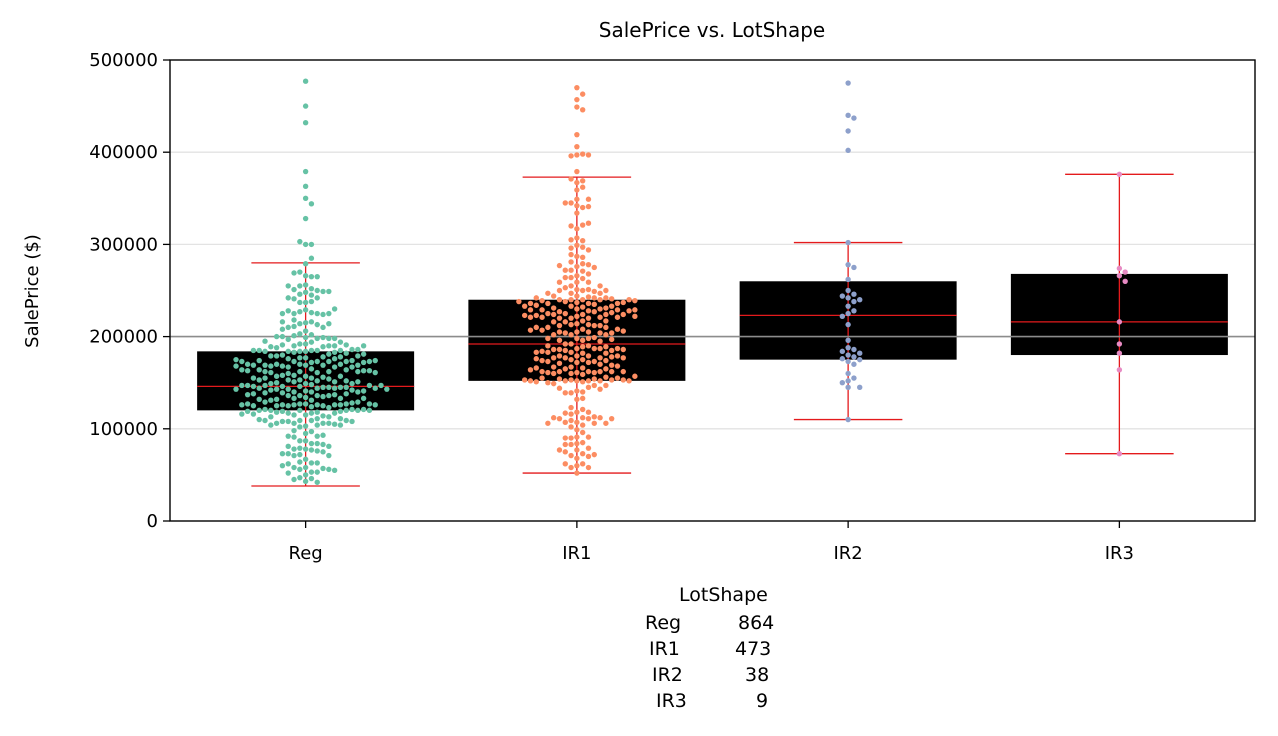 The image size is (1278, 736). Describe the element at coordinates (129, 291) in the screenshot. I see `y-axis: 0 100000 200000 300000 400000 500000` at that location.